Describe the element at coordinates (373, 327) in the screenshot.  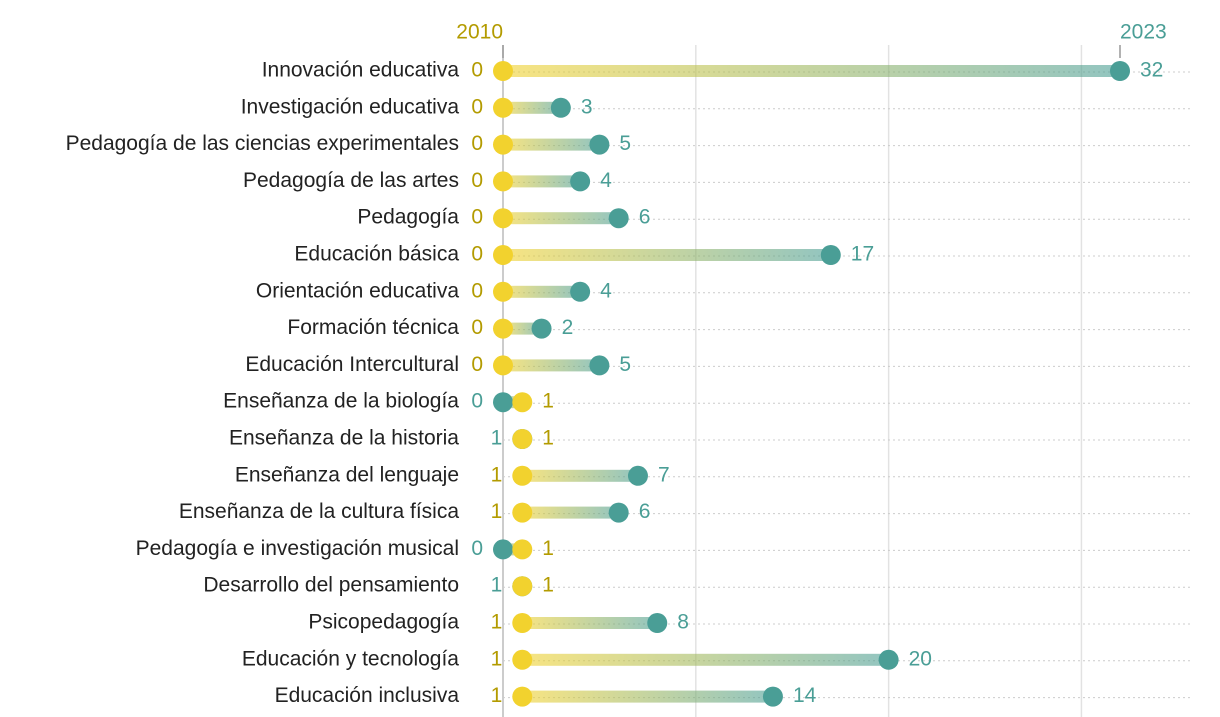
I see `category-label: Formación técnica` at that location.